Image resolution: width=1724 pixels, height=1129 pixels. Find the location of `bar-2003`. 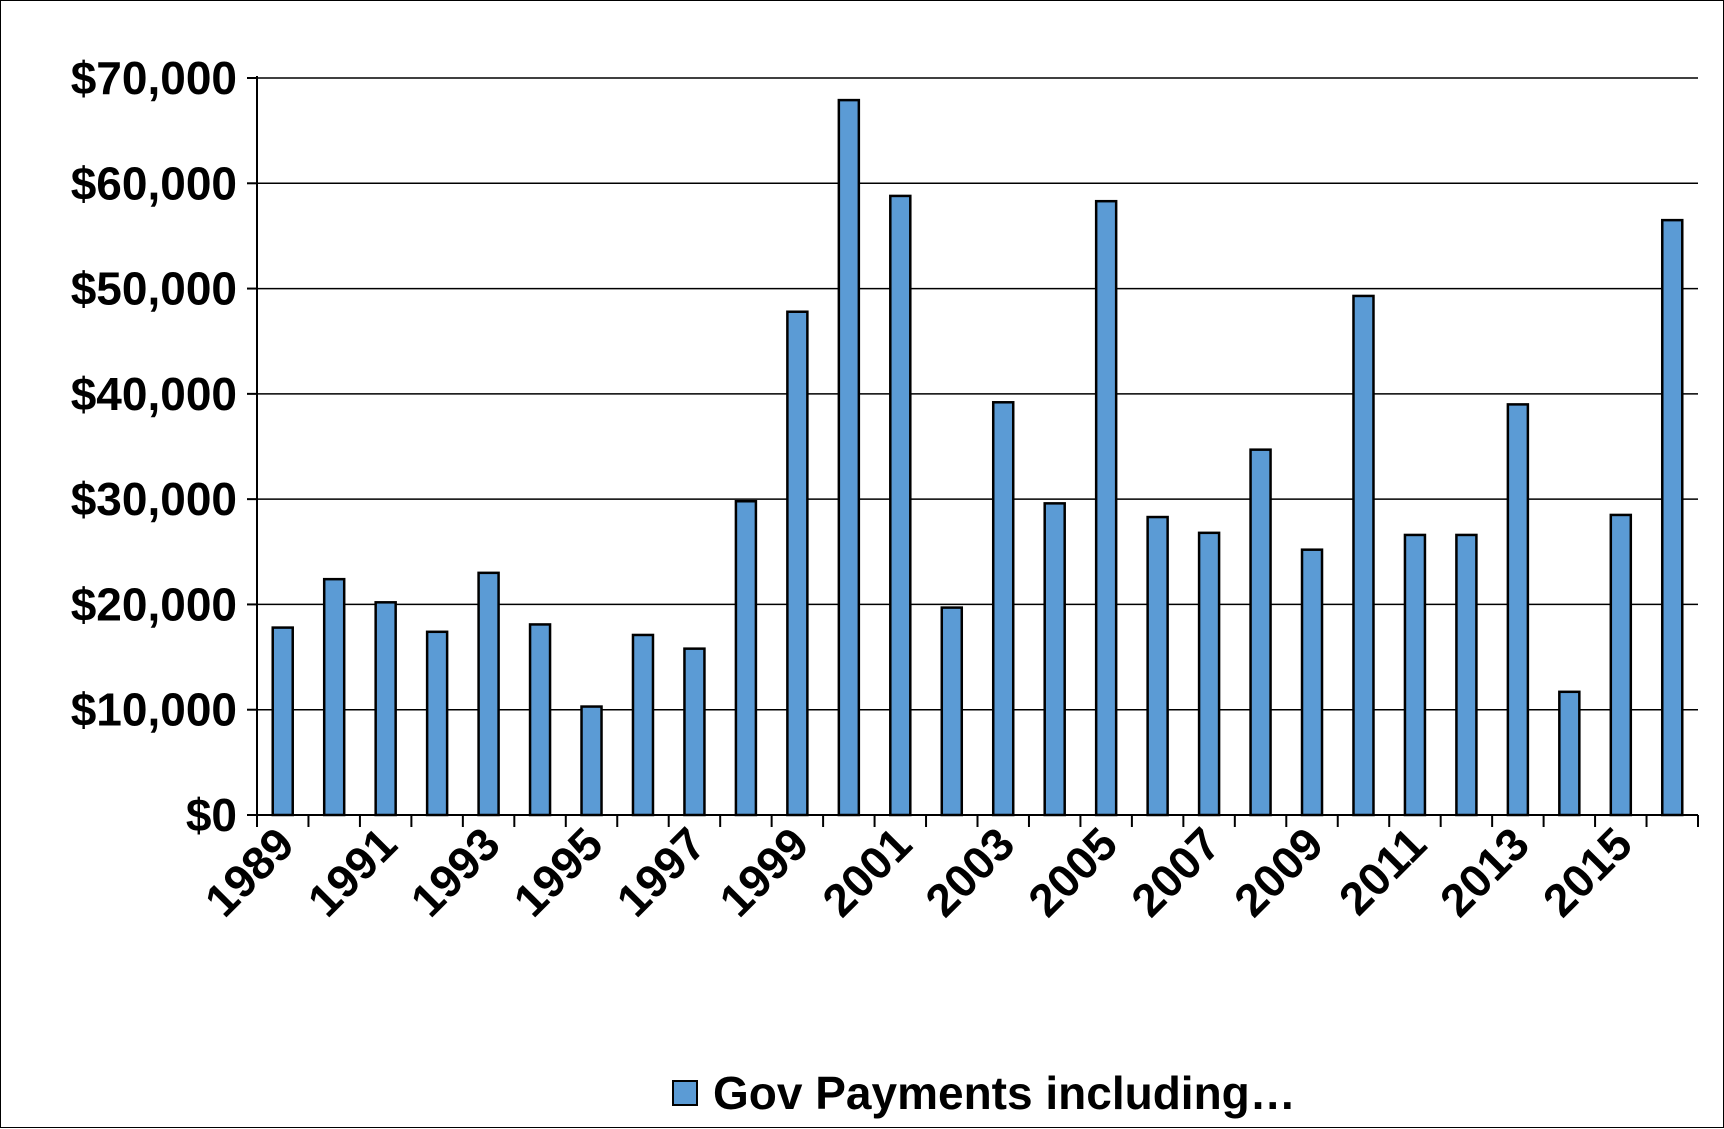

bar-2003 is located at coordinates (1003, 609).